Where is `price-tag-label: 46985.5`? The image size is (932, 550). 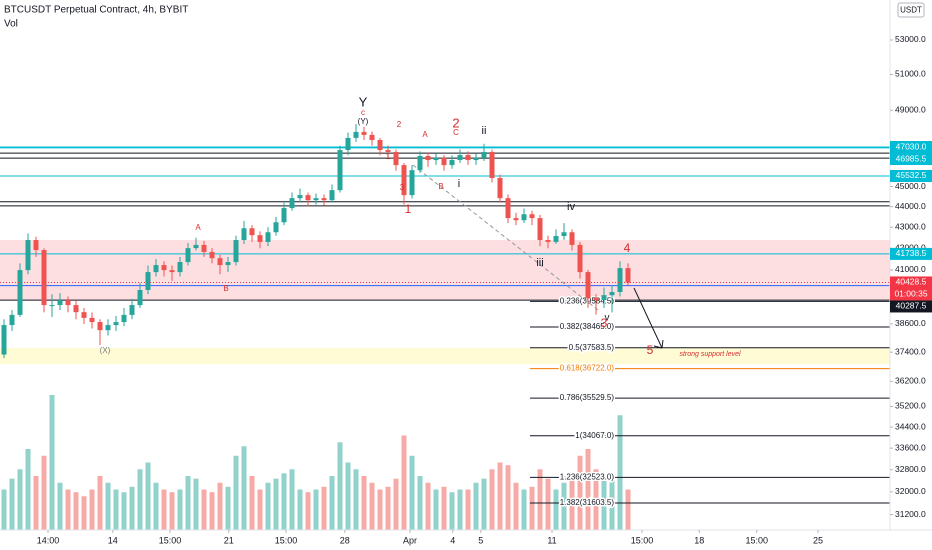
price-tag-label: 46985.5 is located at coordinates (911, 158).